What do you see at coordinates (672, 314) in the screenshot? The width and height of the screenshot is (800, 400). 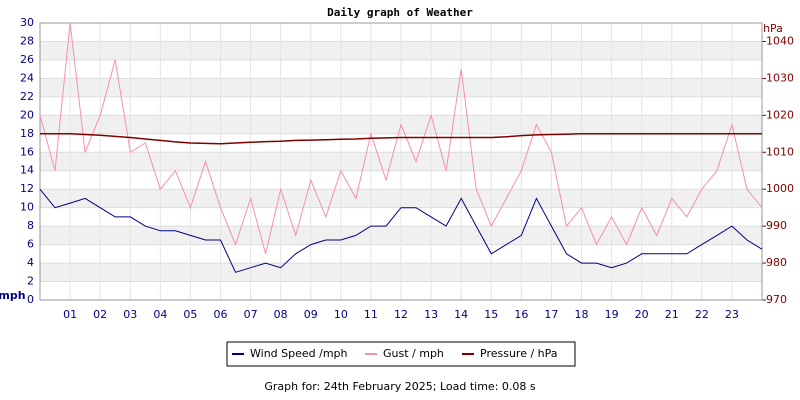 I see `x-tick-label: 21` at bounding box center [672, 314].